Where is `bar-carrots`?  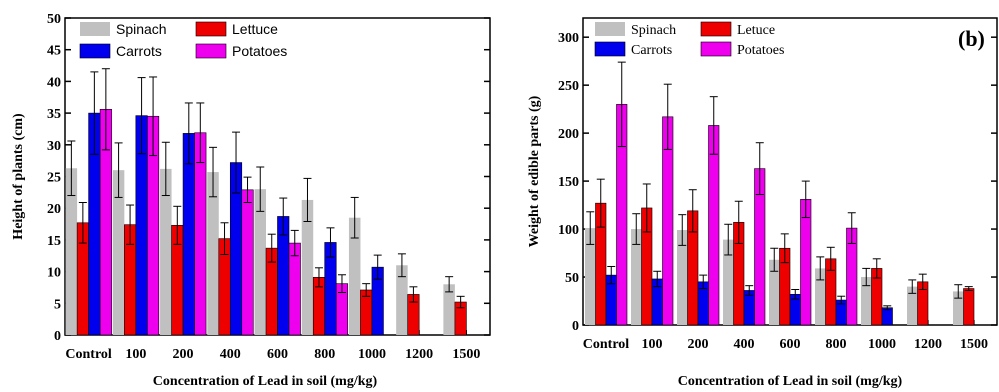 bar-carrots is located at coordinates (887, 316).